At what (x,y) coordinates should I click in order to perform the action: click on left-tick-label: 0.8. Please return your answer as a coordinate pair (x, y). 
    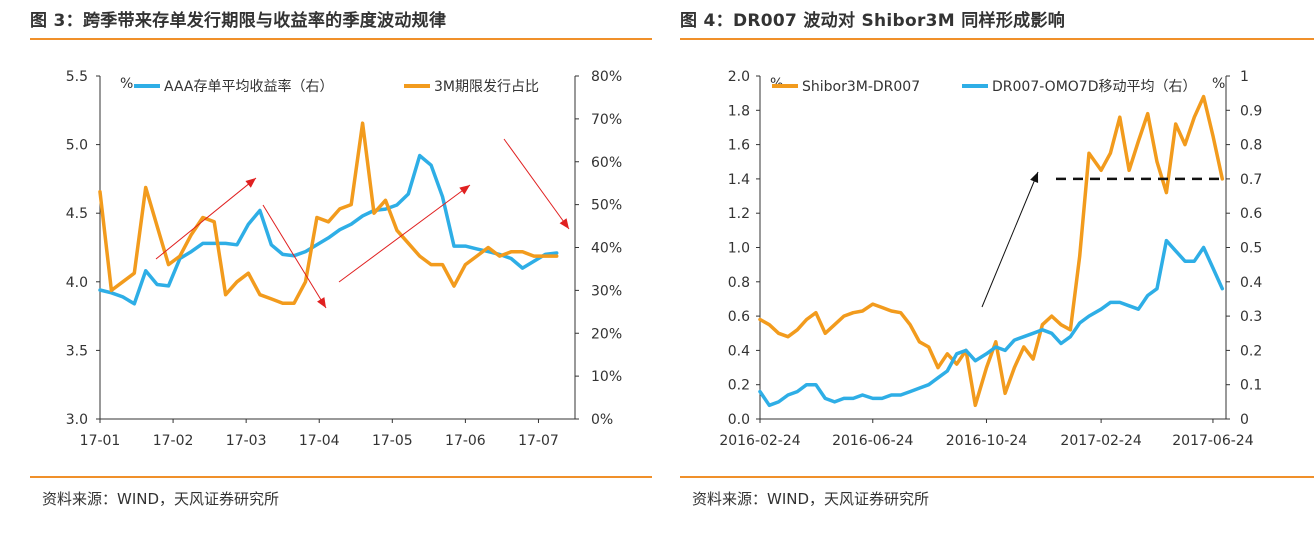
    Looking at the image, I should click on (739, 283).